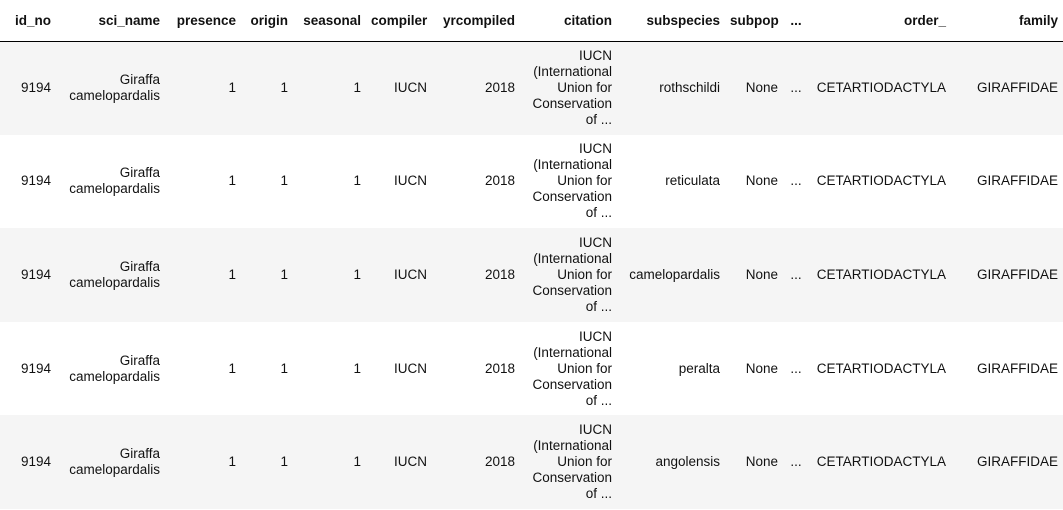  Describe the element at coordinates (880, 21) in the screenshot. I see `col-header-order: order_` at that location.